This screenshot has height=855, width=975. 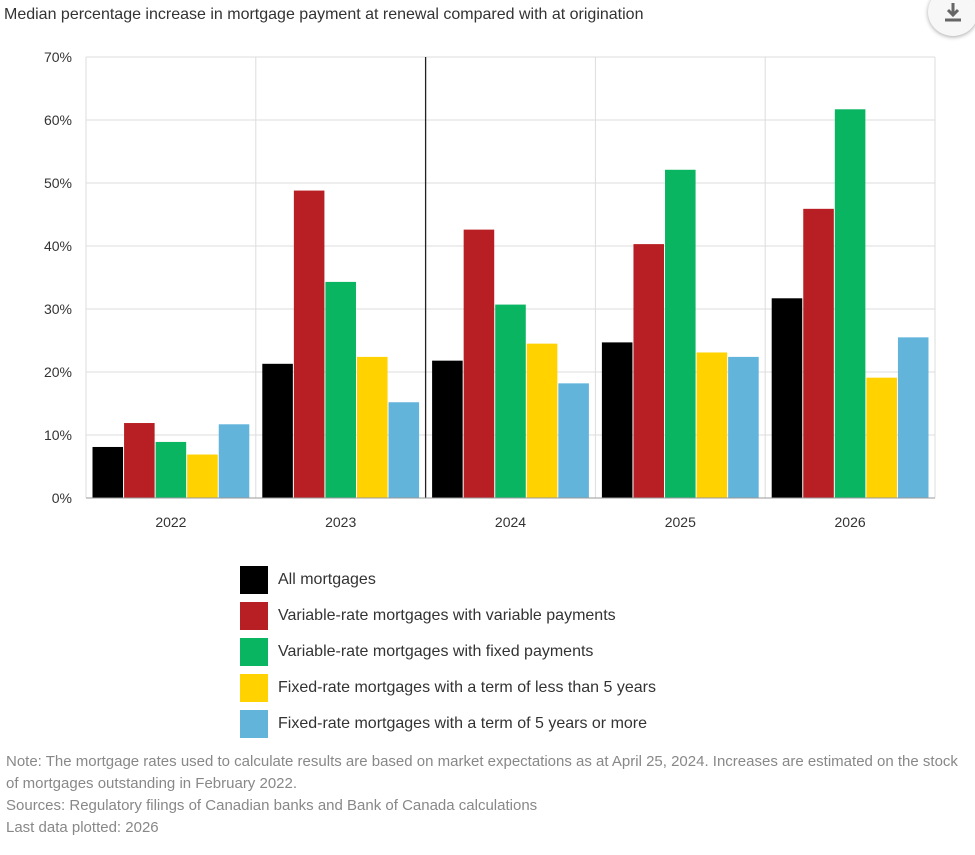 I want to click on legend-item: All mortgages, so click(x=448, y=580).